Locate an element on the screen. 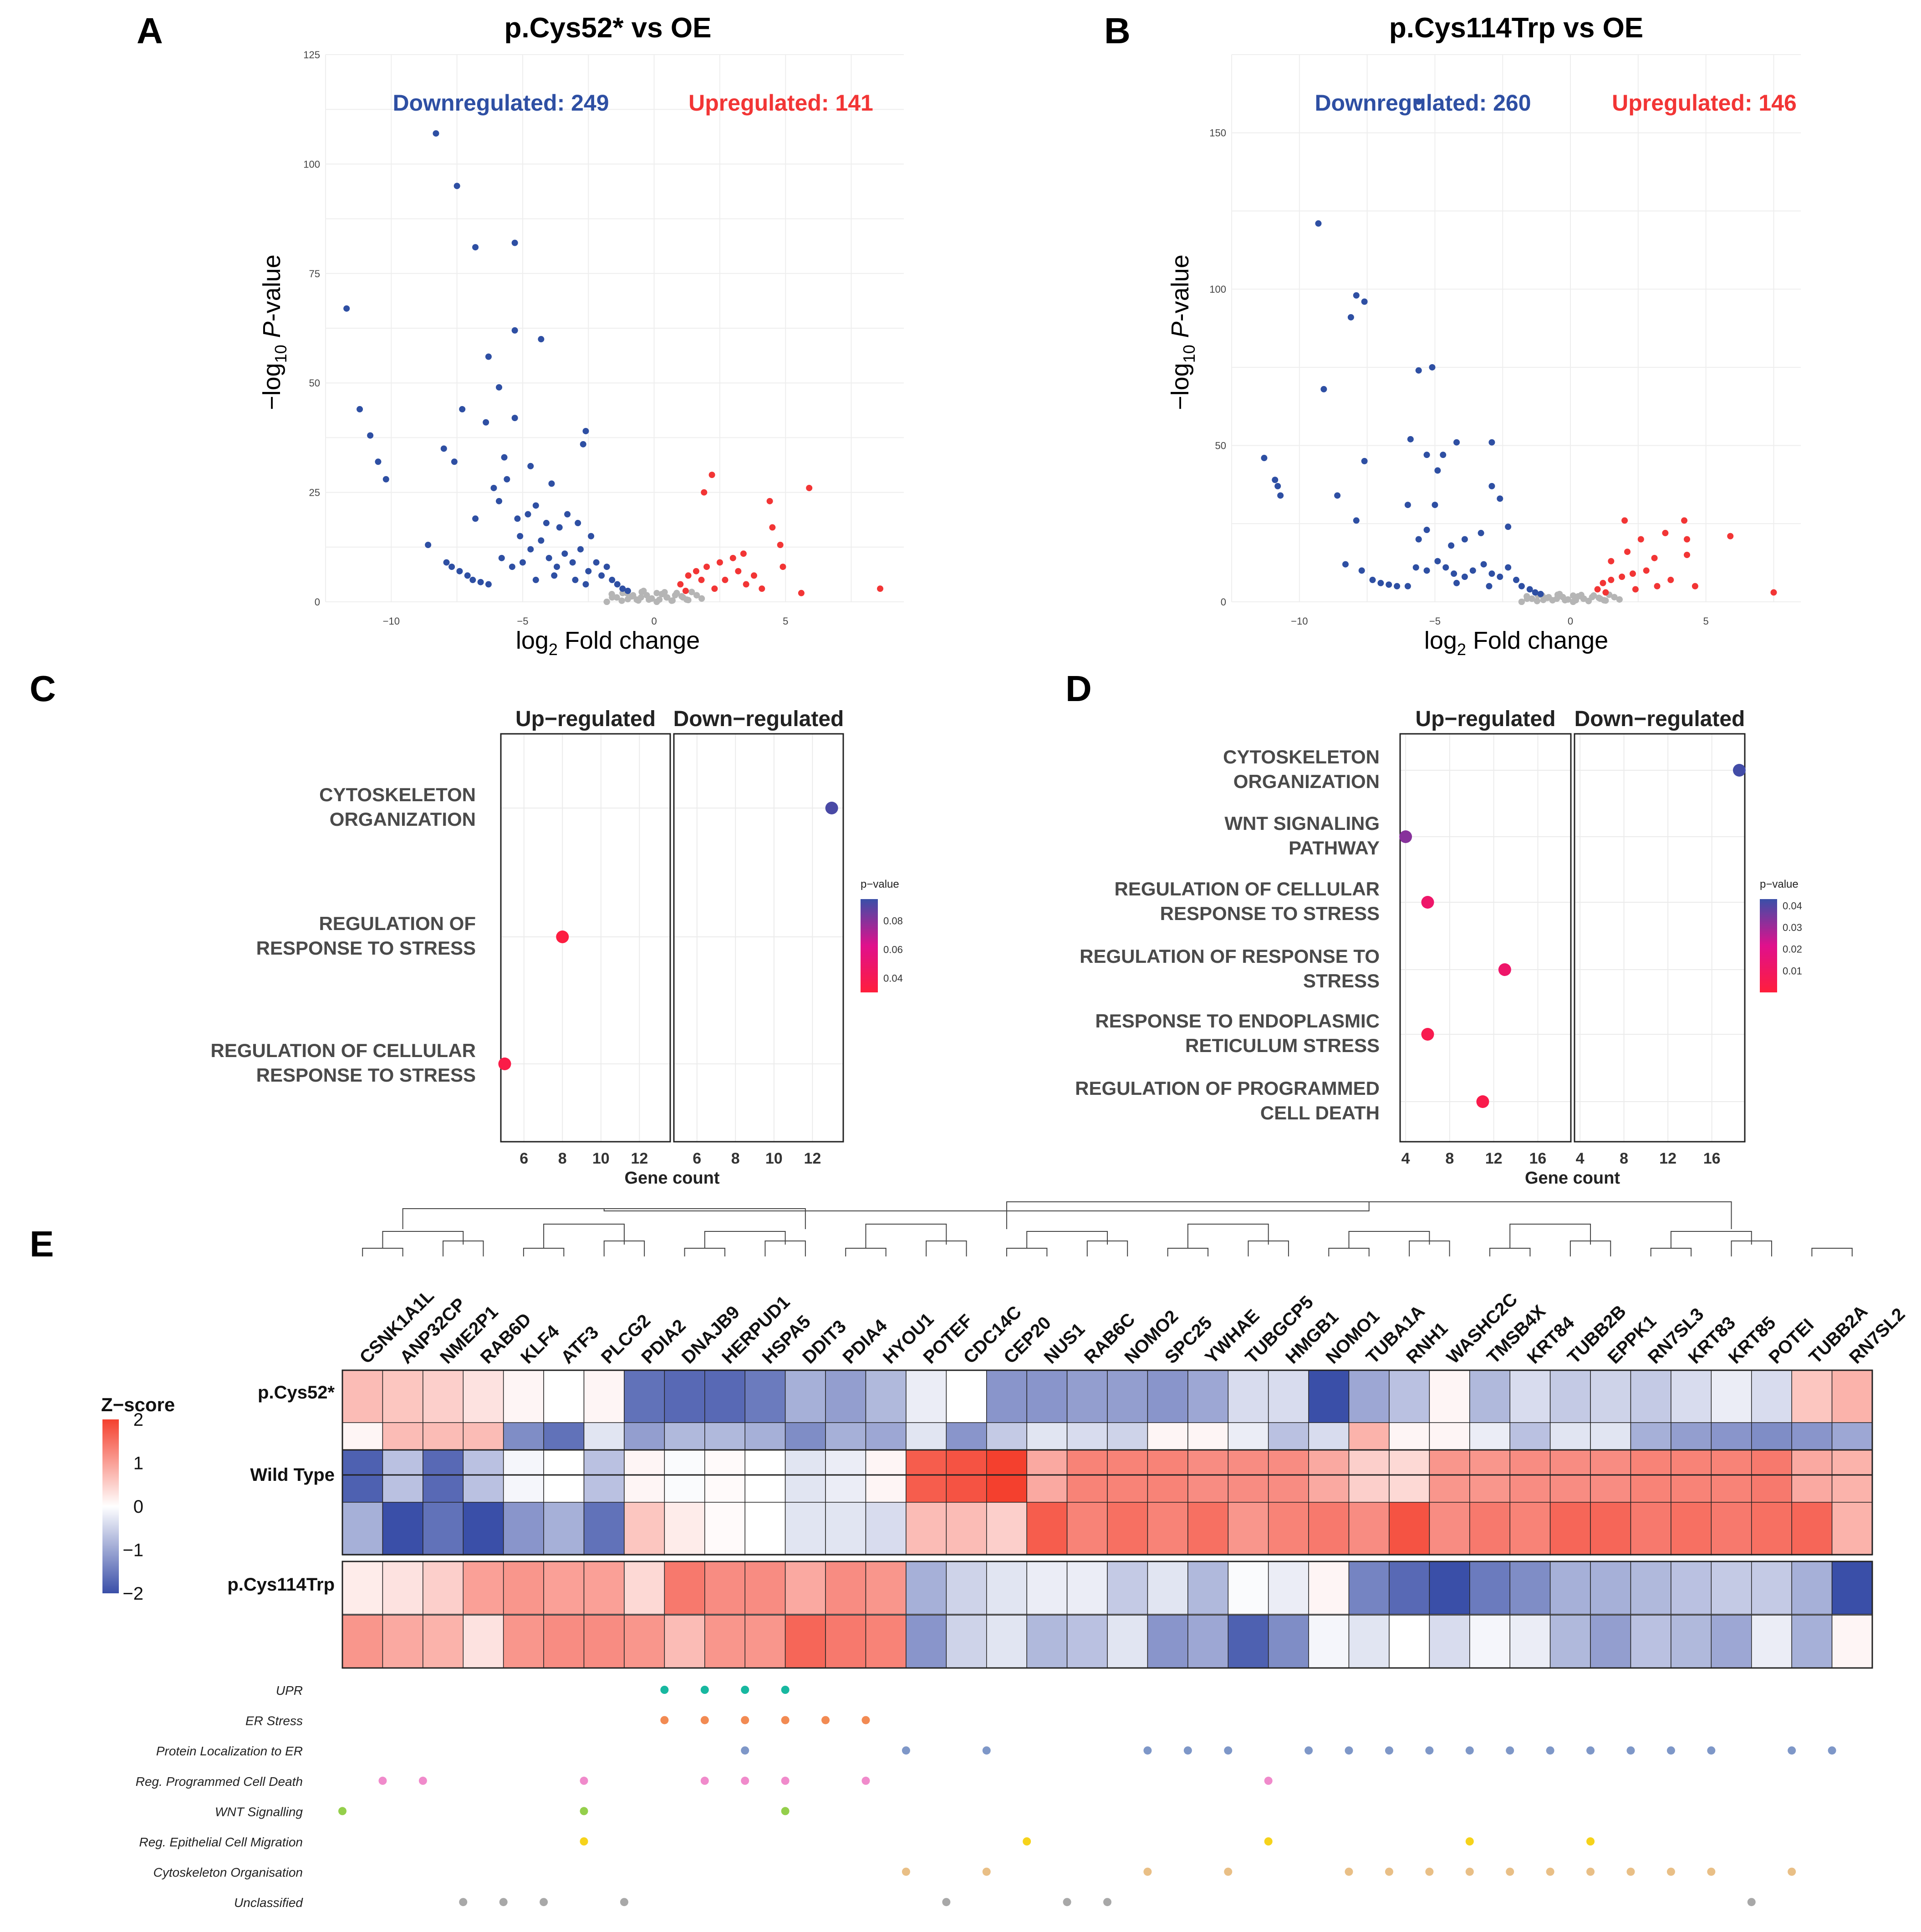 This screenshot has width=1921, height=1932. annotation-row-label: WNT Signalling is located at coordinates (259, 1812).